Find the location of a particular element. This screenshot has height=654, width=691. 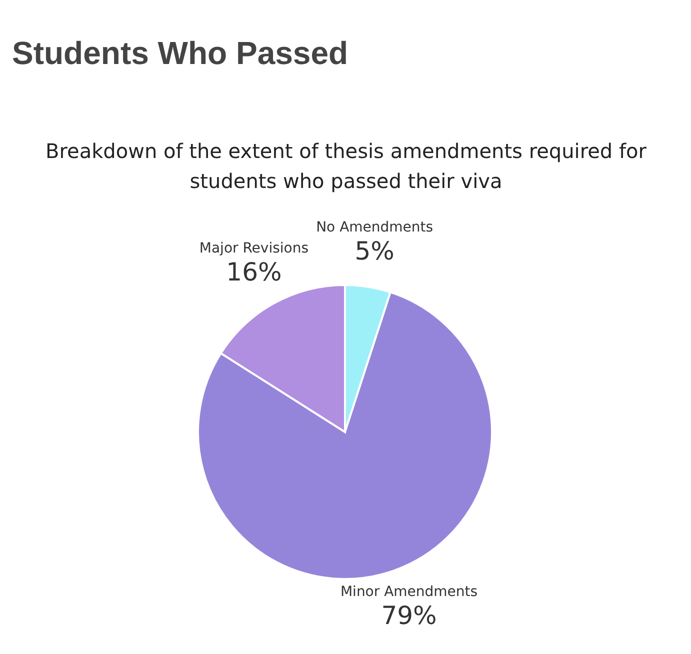

data-label: 79% is located at coordinates (409, 615).